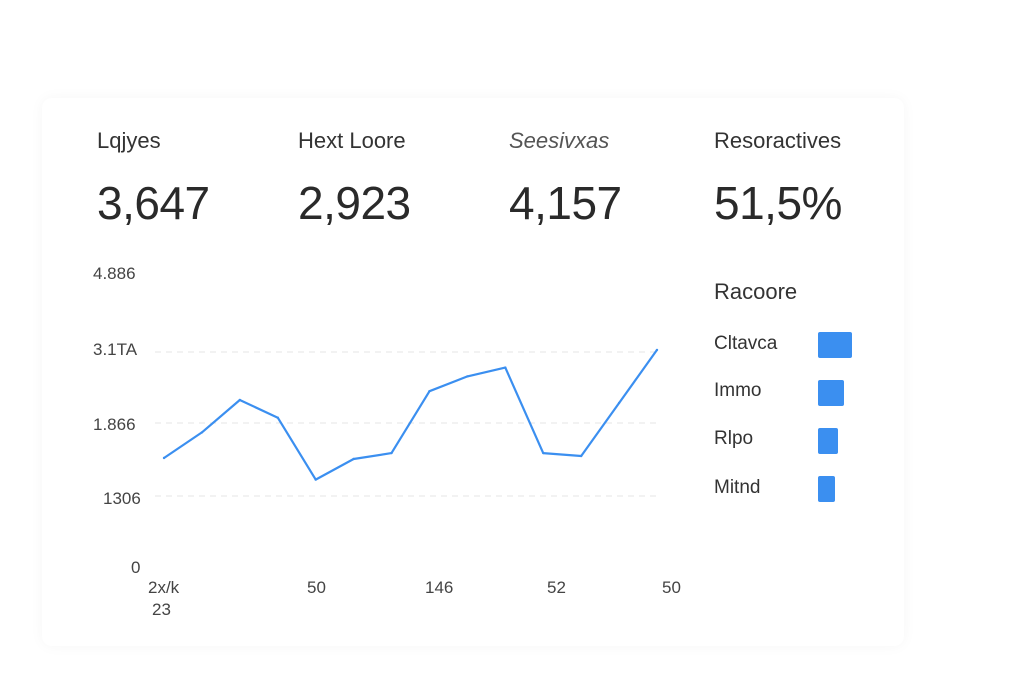 The image size is (1024, 683). I want to click on y-tick-label: 0, so click(136, 567).